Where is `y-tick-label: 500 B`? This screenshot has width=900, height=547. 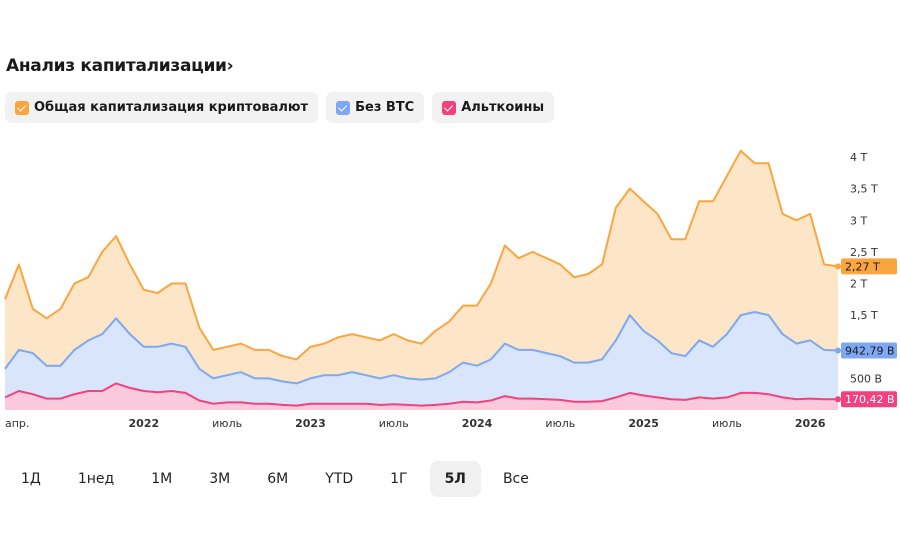 y-tick-label: 500 B is located at coordinates (866, 378).